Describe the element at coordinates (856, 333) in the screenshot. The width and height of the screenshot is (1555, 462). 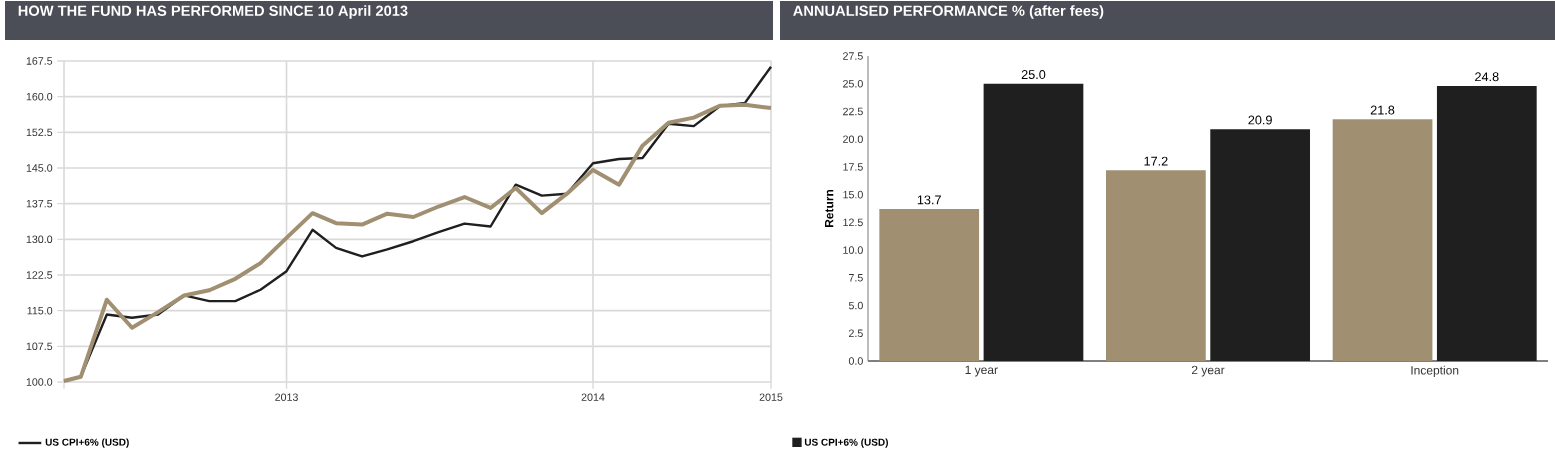
I see `y-tick-label: 2.5` at that location.